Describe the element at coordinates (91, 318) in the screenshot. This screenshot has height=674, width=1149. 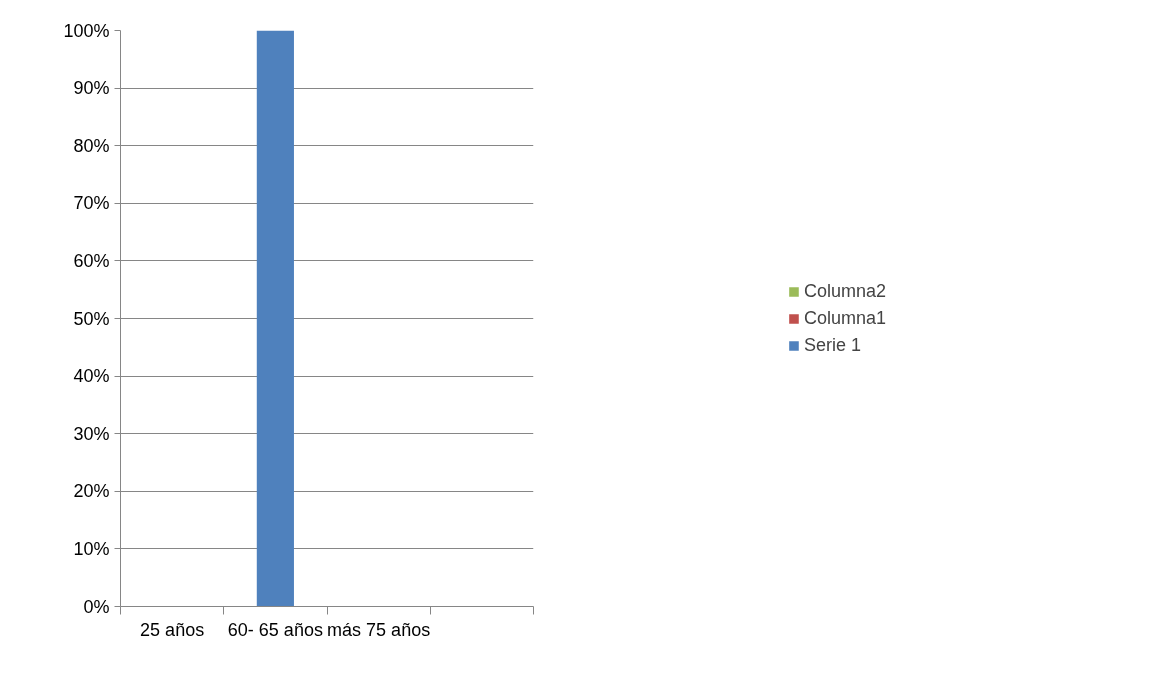
I see `y-tick-label: 50%` at that location.